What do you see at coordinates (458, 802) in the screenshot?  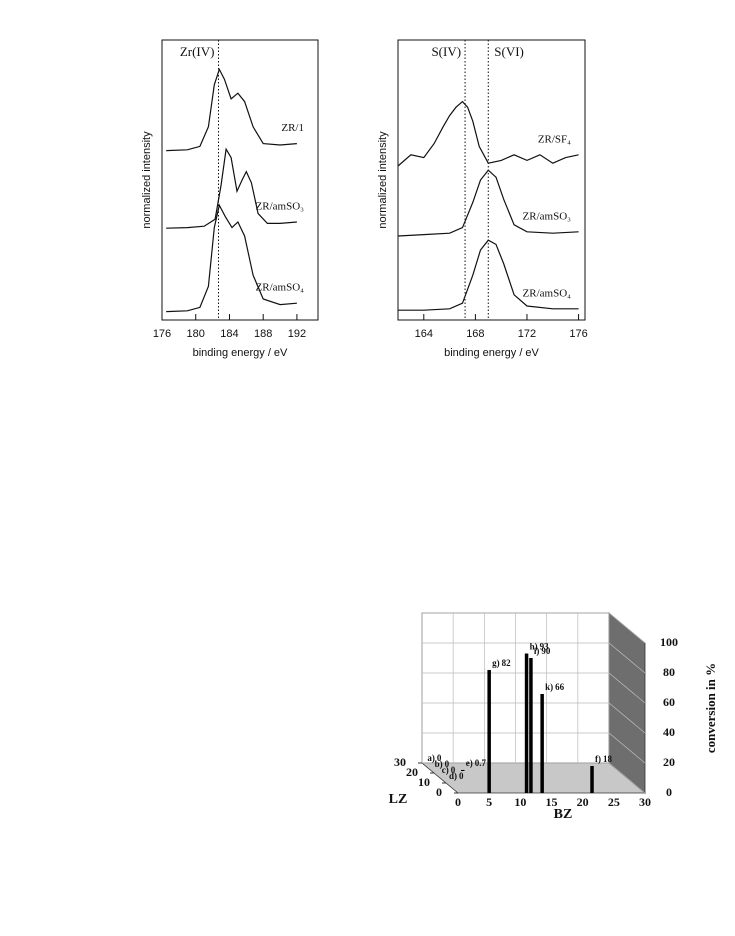 I see `x-tick-label: 0` at bounding box center [458, 802].